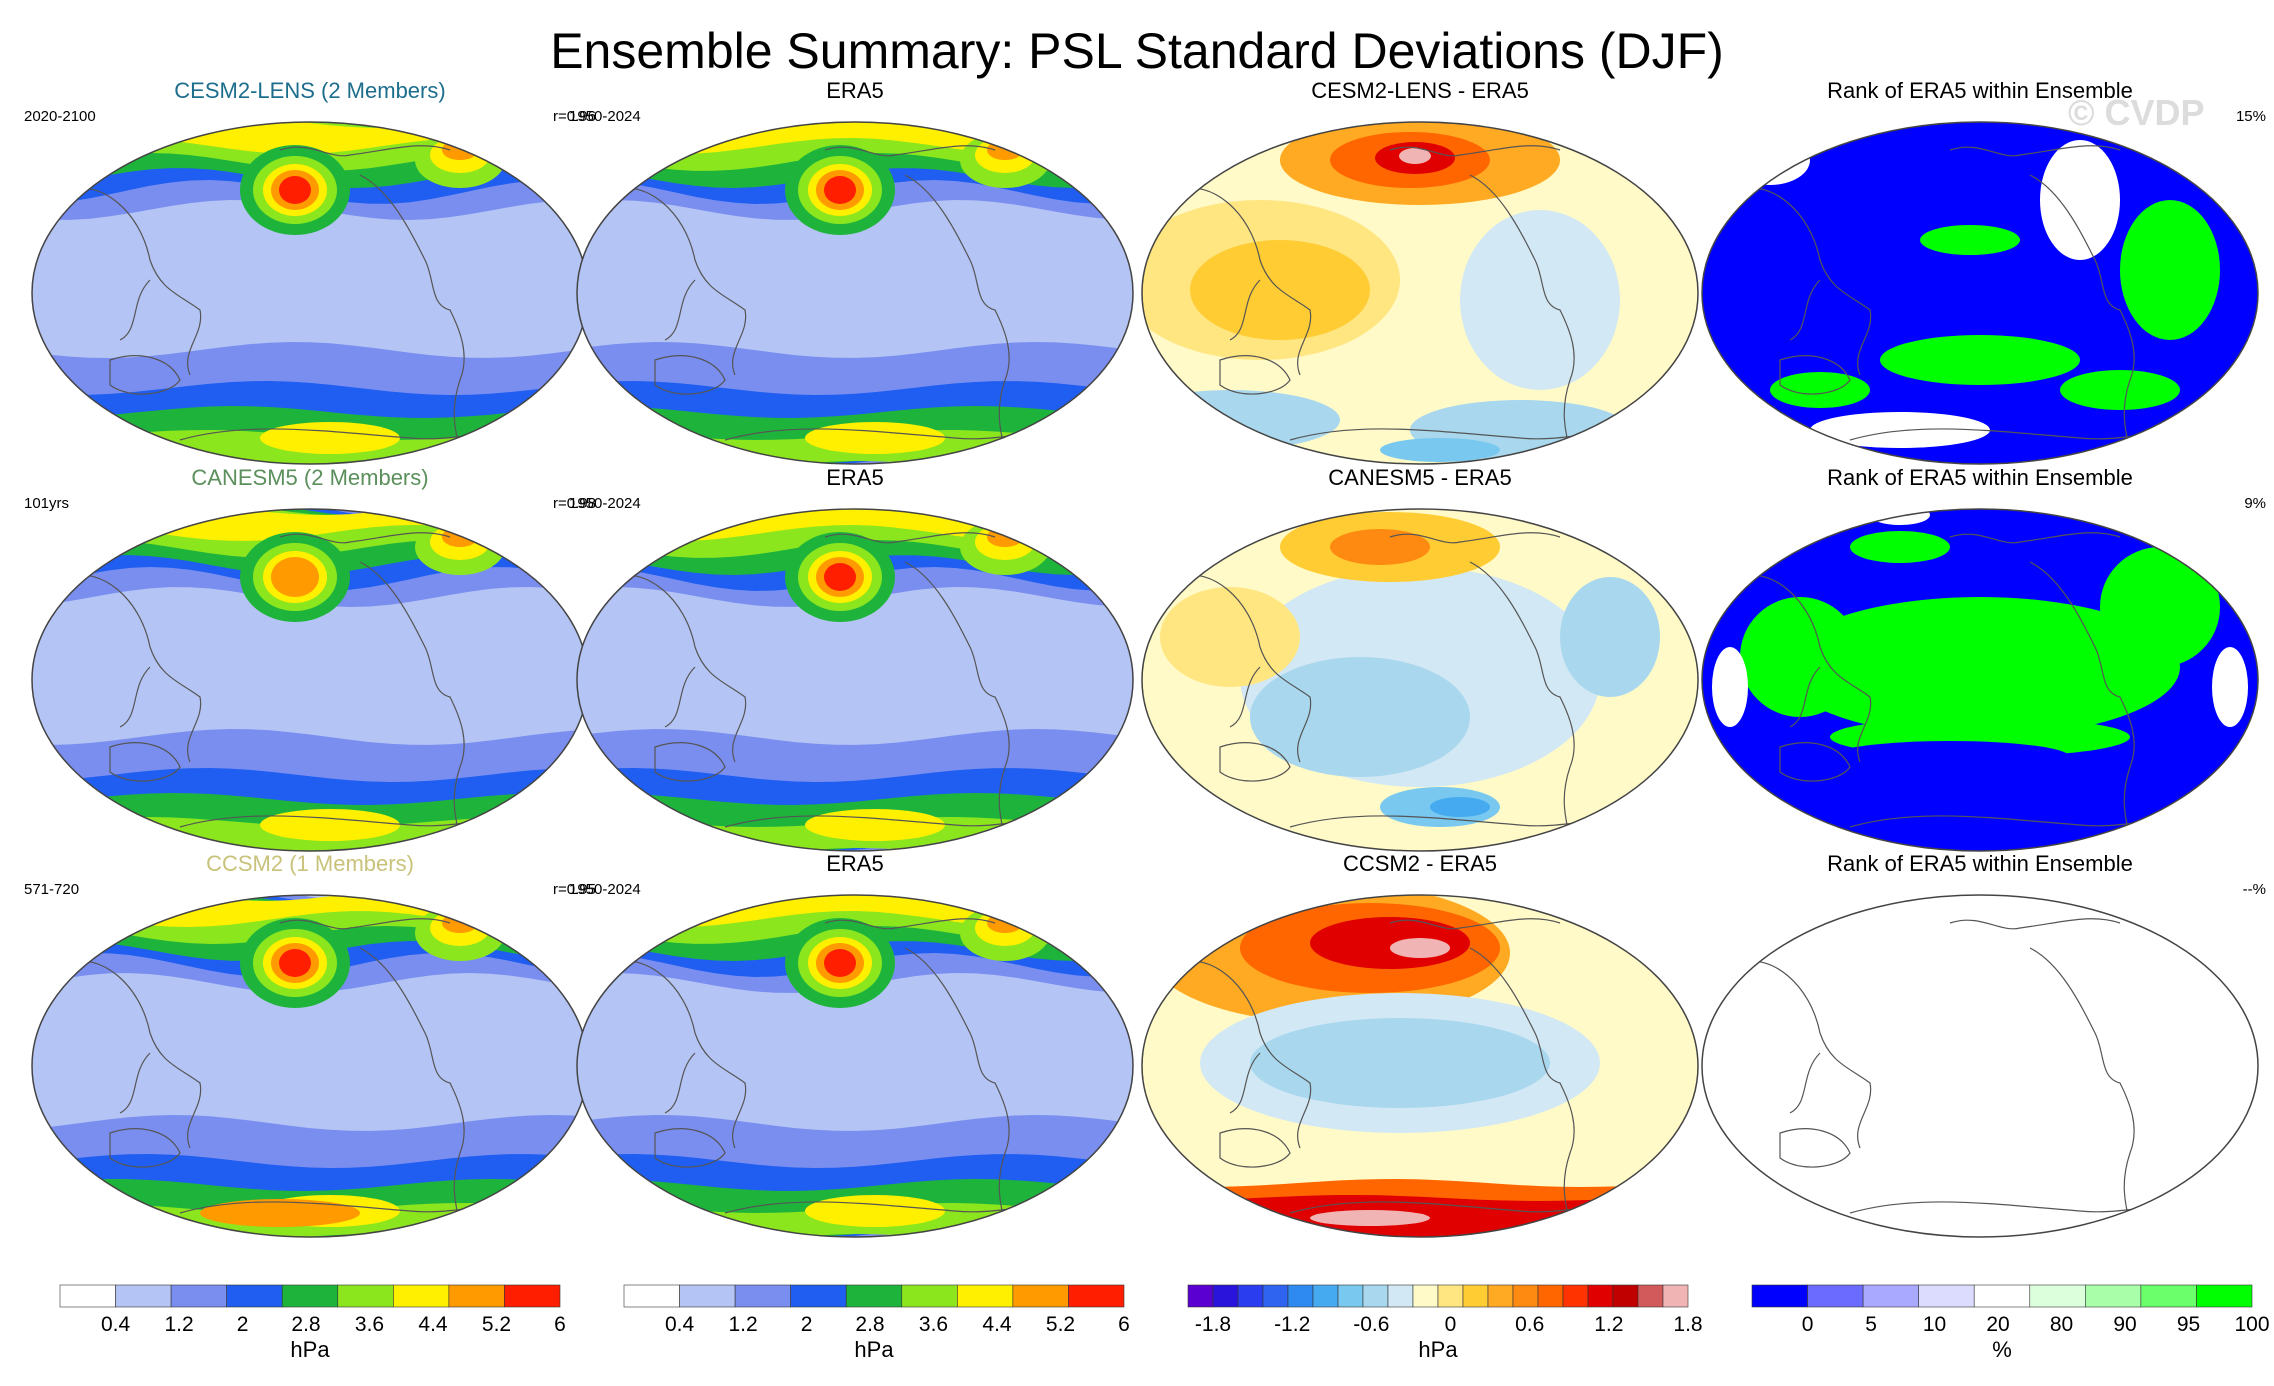  I want to click on colorbar-tick-label: 10, so click(1934, 1324).